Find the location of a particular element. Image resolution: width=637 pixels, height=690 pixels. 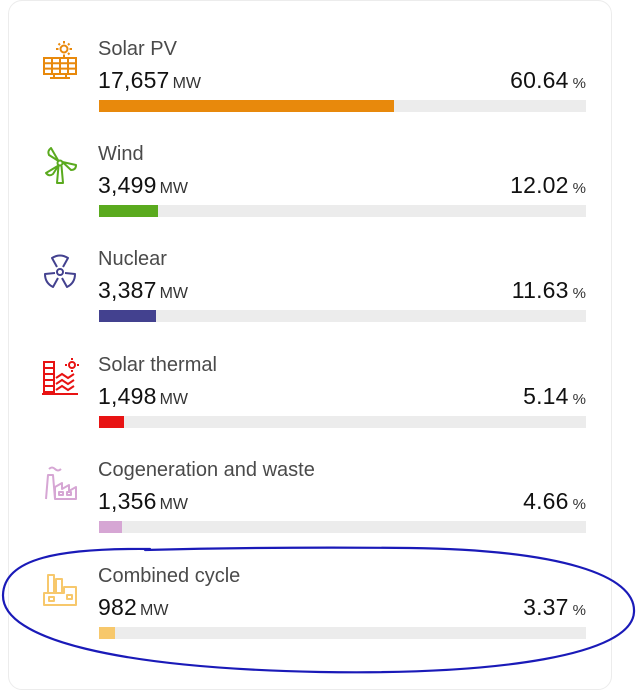

solar-panel-icon is located at coordinates (60, 60).